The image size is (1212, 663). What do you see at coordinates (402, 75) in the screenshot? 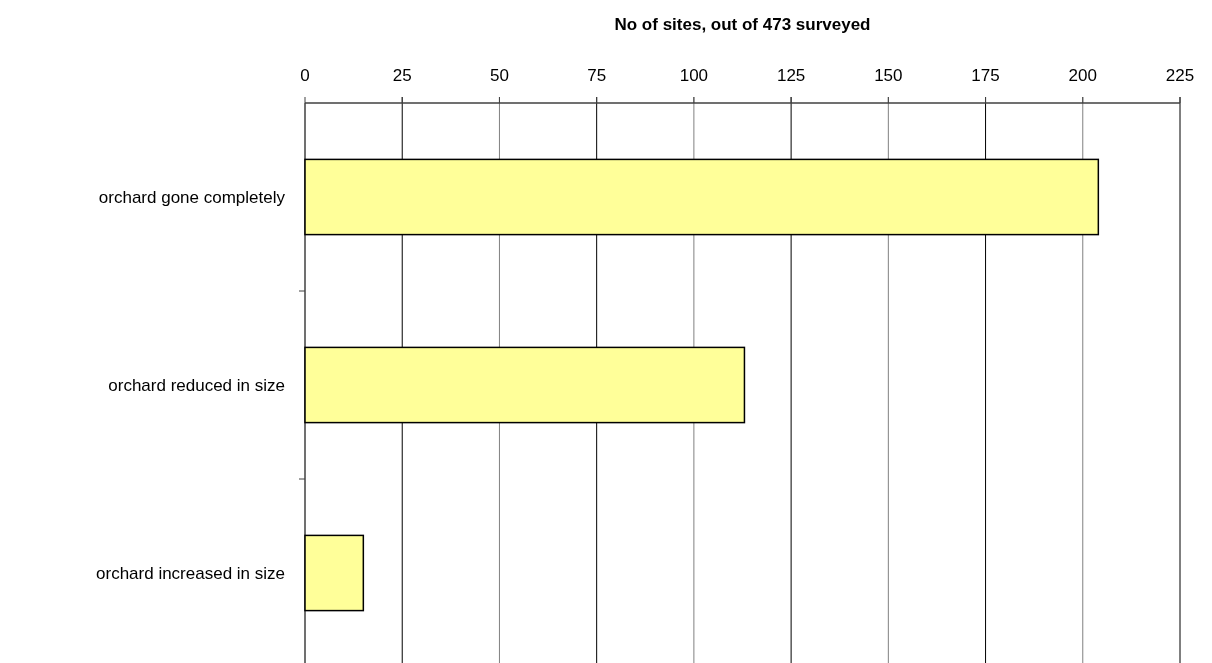
I see `x-tick-label: 25` at bounding box center [402, 75].